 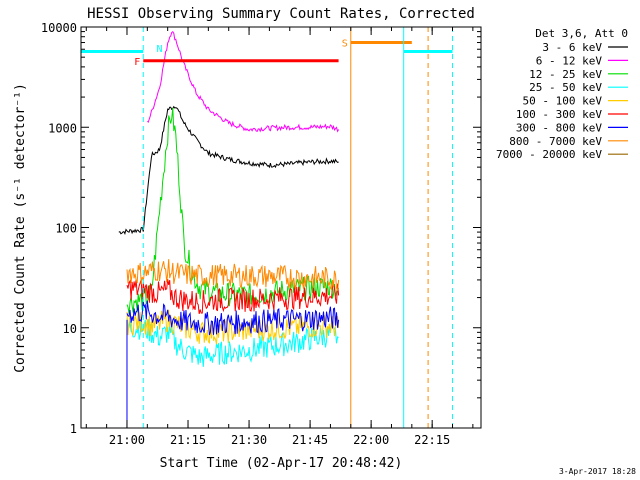 I want to click on legend-label-4: 25 - 50 keV, so click(x=565, y=87).